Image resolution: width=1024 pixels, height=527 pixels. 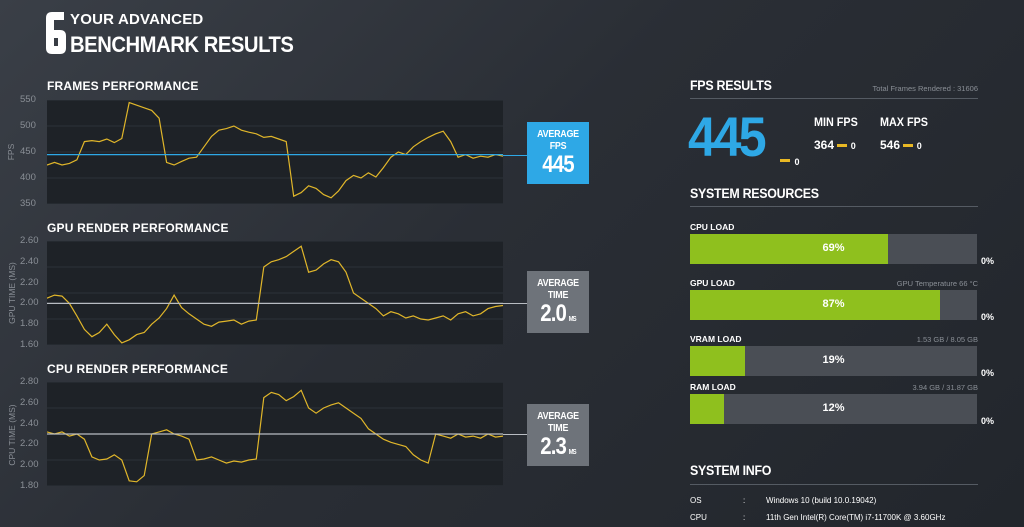 I want to click on frames-ylabel: FPS, so click(x=11, y=152).